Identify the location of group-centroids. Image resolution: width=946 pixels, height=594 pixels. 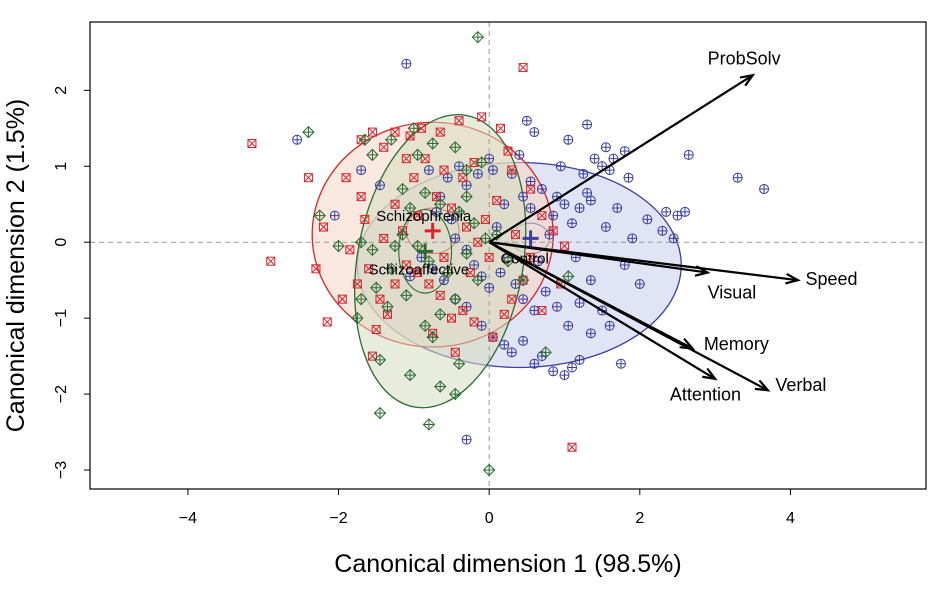
(478, 241).